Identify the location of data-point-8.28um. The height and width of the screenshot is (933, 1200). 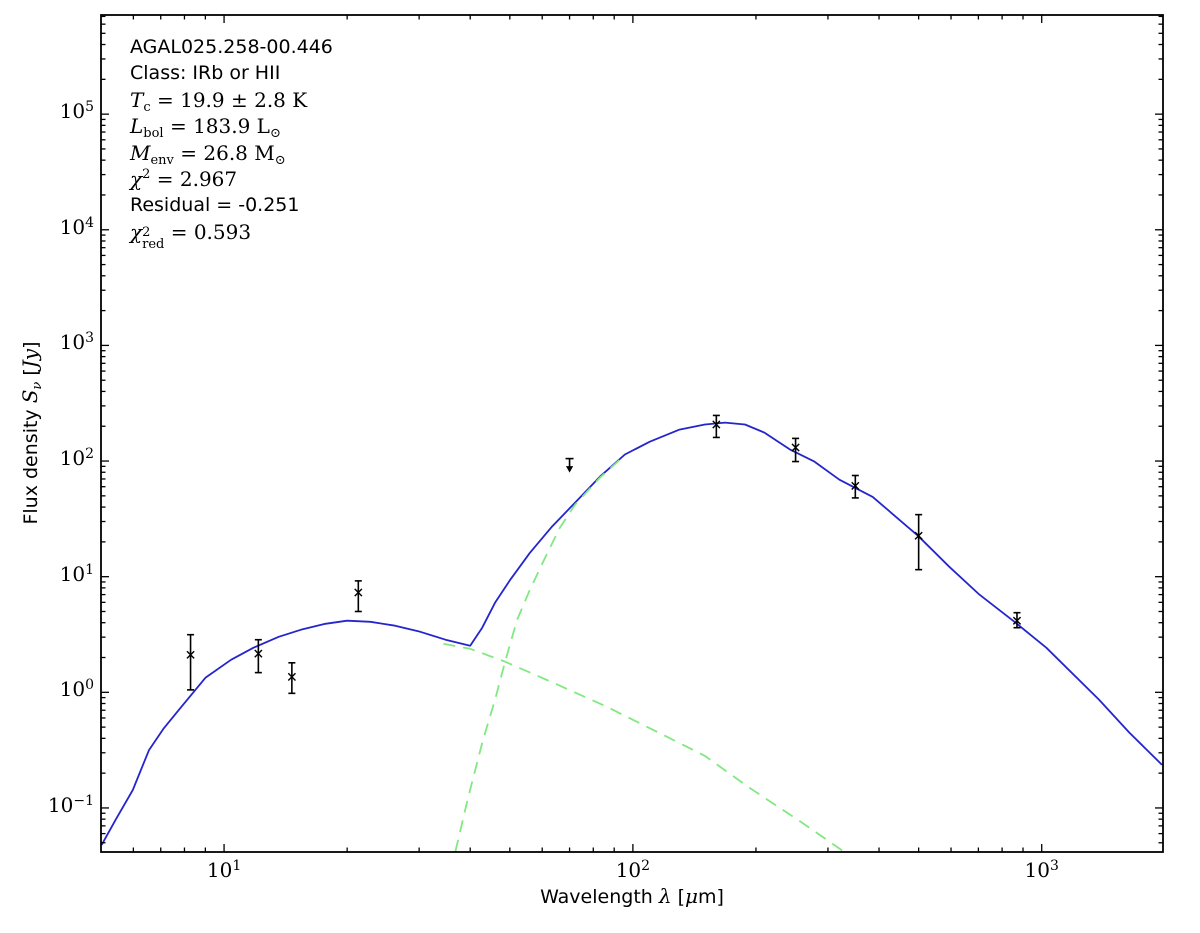
(190, 662).